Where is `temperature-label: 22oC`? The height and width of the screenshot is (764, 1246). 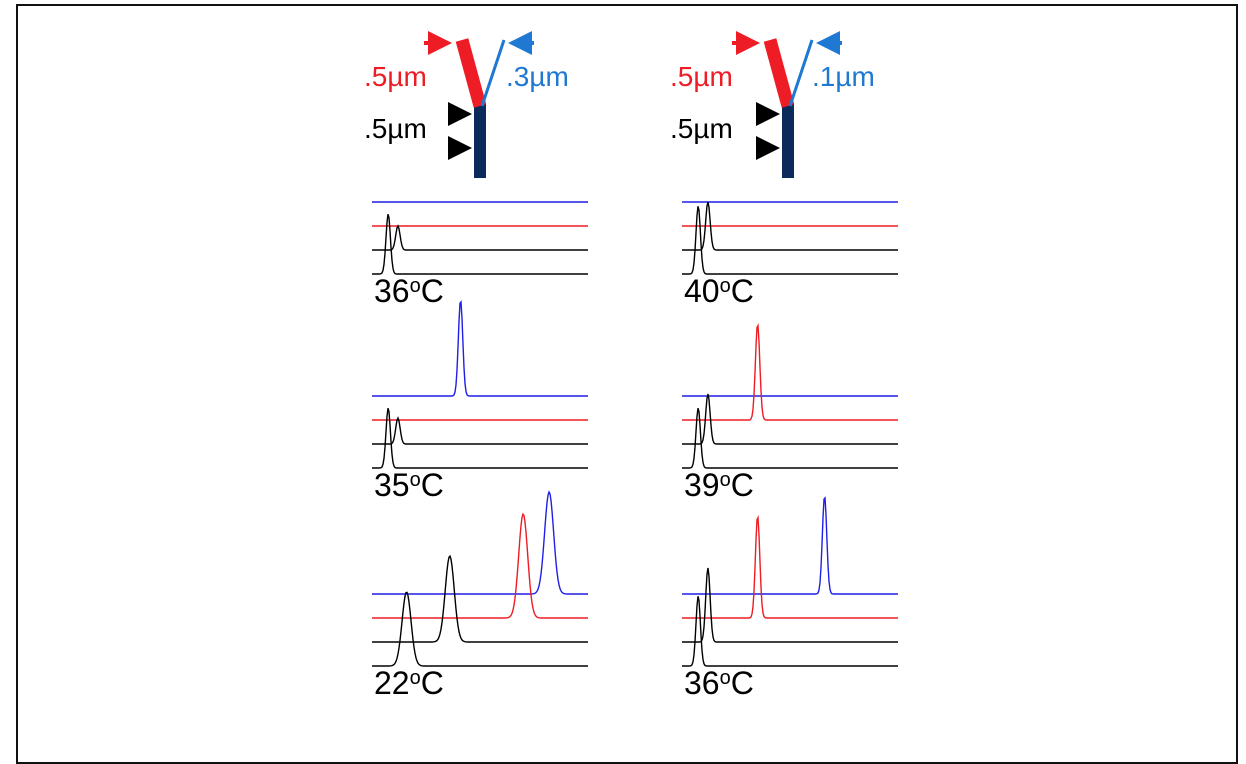
temperature-label: 22oC is located at coordinates (409, 683).